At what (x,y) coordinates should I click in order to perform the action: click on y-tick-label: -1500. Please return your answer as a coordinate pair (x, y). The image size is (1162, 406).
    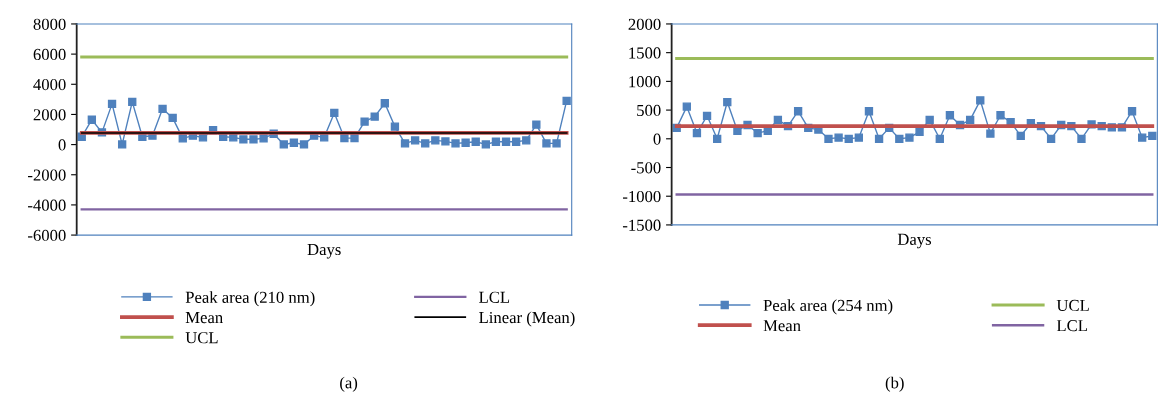
    Looking at the image, I should click on (641, 225).